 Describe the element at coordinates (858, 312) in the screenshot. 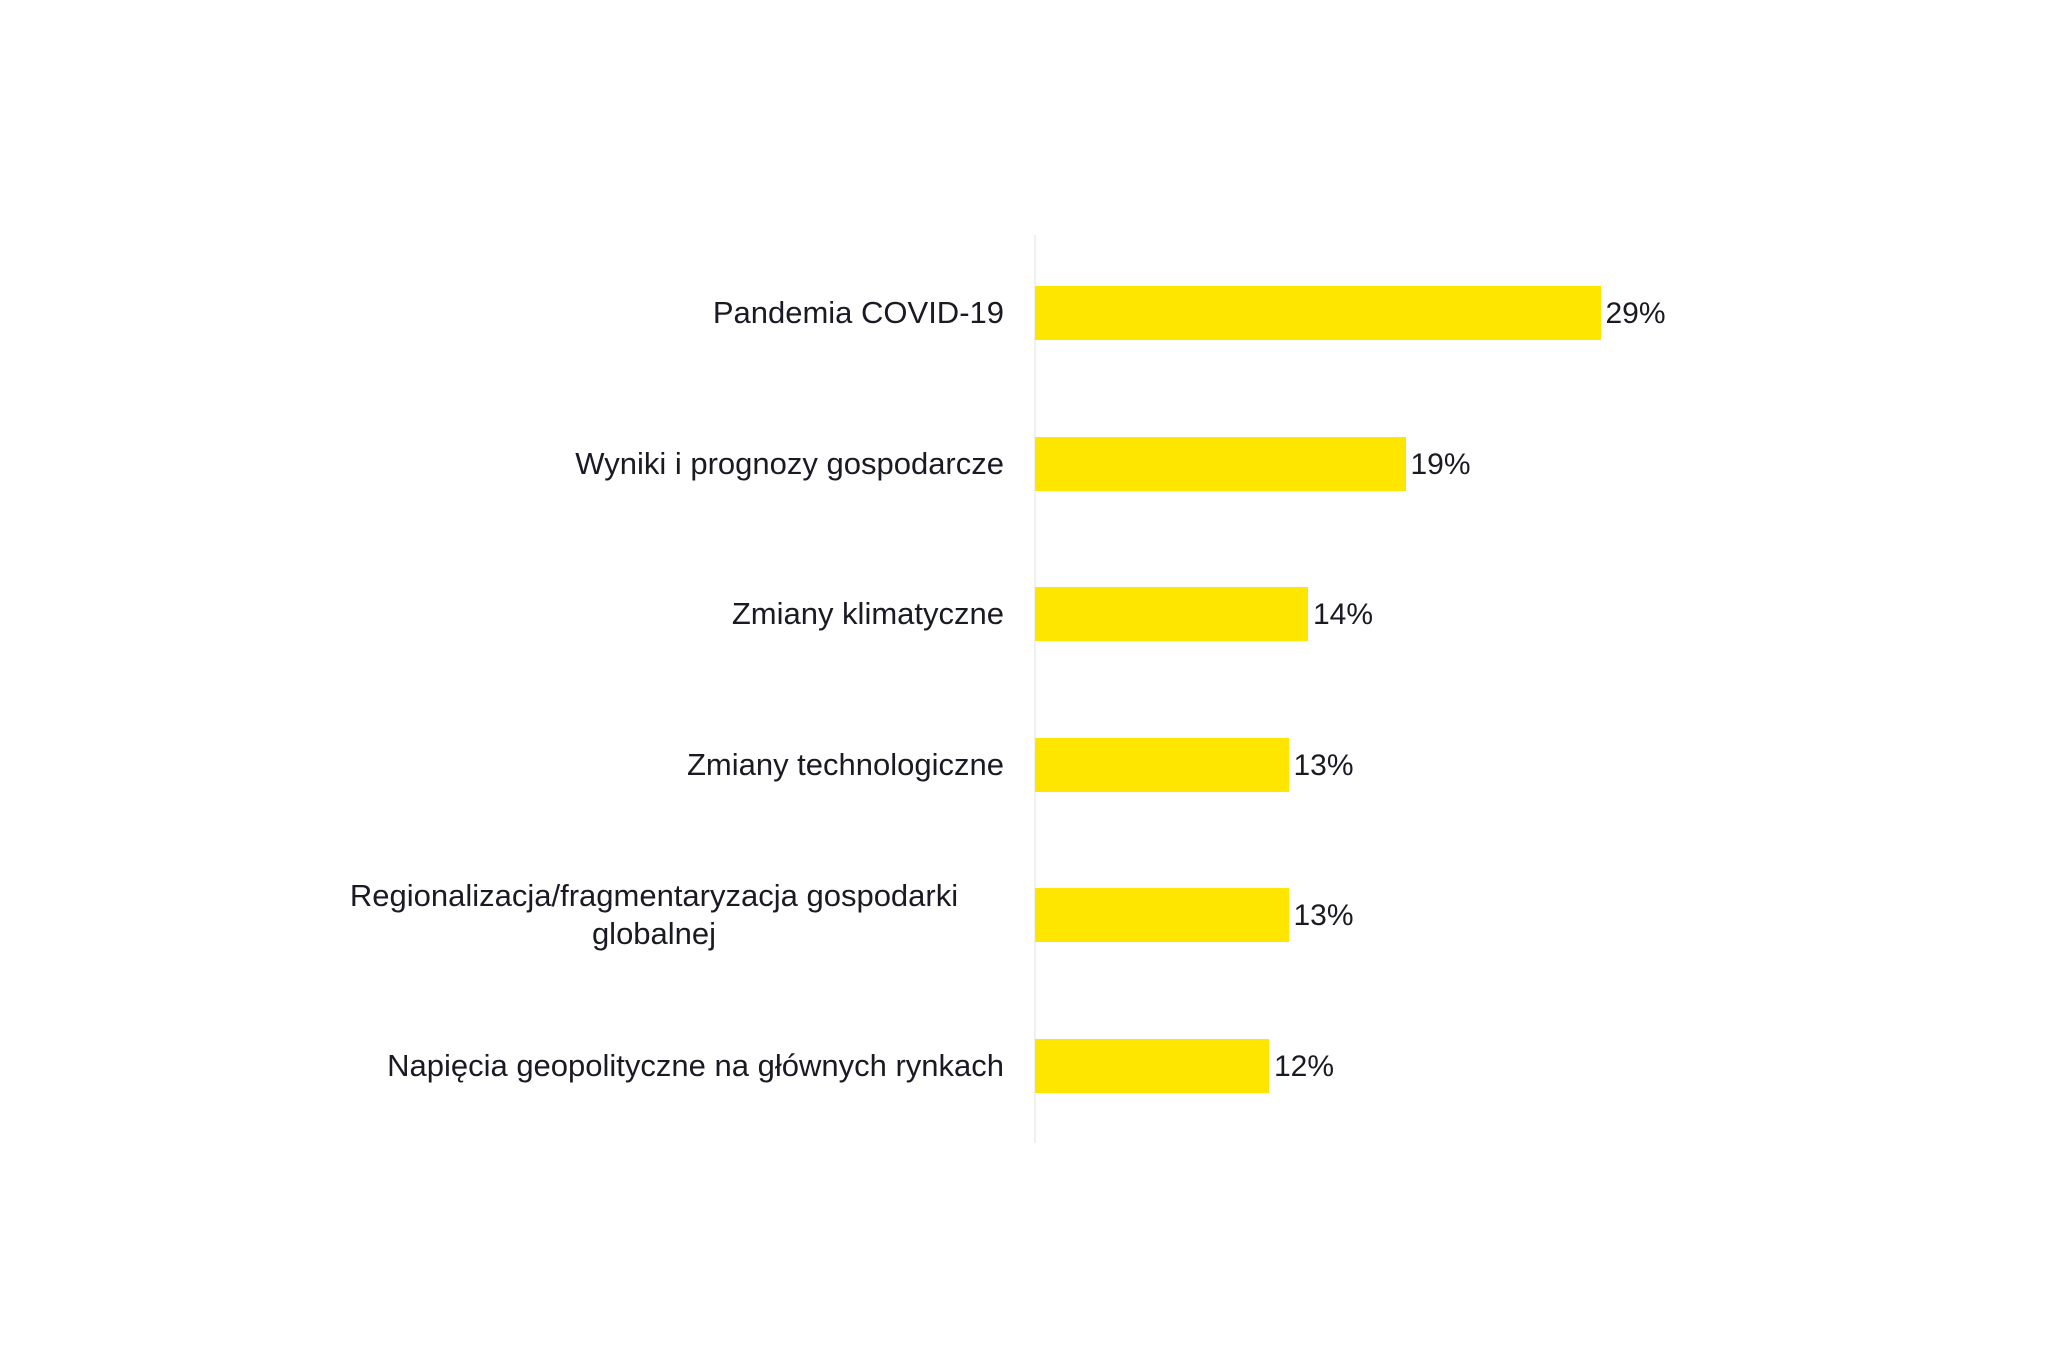

I see `category-label: Pandemia COVID-19` at that location.